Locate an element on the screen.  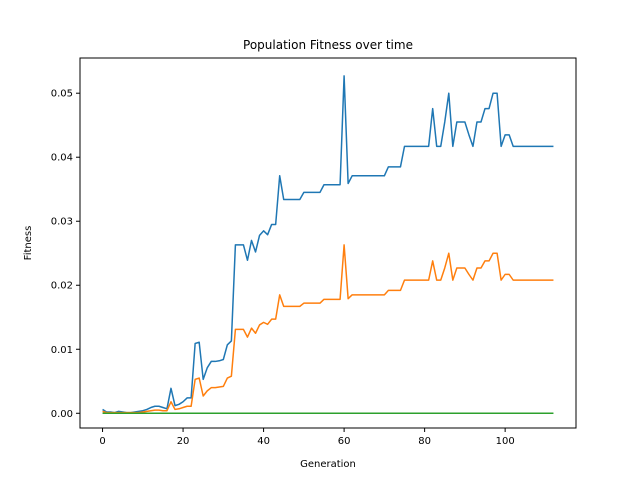
x-axis-label: Generation is located at coordinates (328, 464).